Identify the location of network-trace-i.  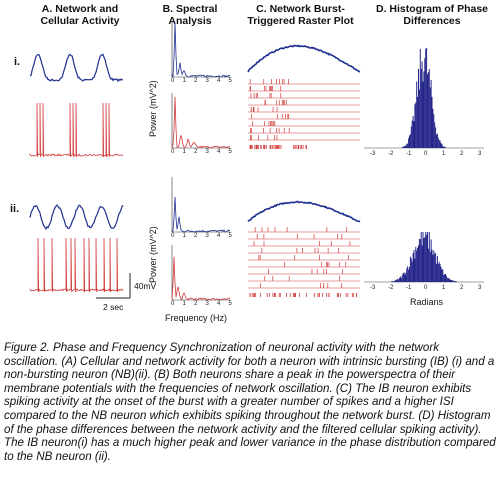
(76, 68).